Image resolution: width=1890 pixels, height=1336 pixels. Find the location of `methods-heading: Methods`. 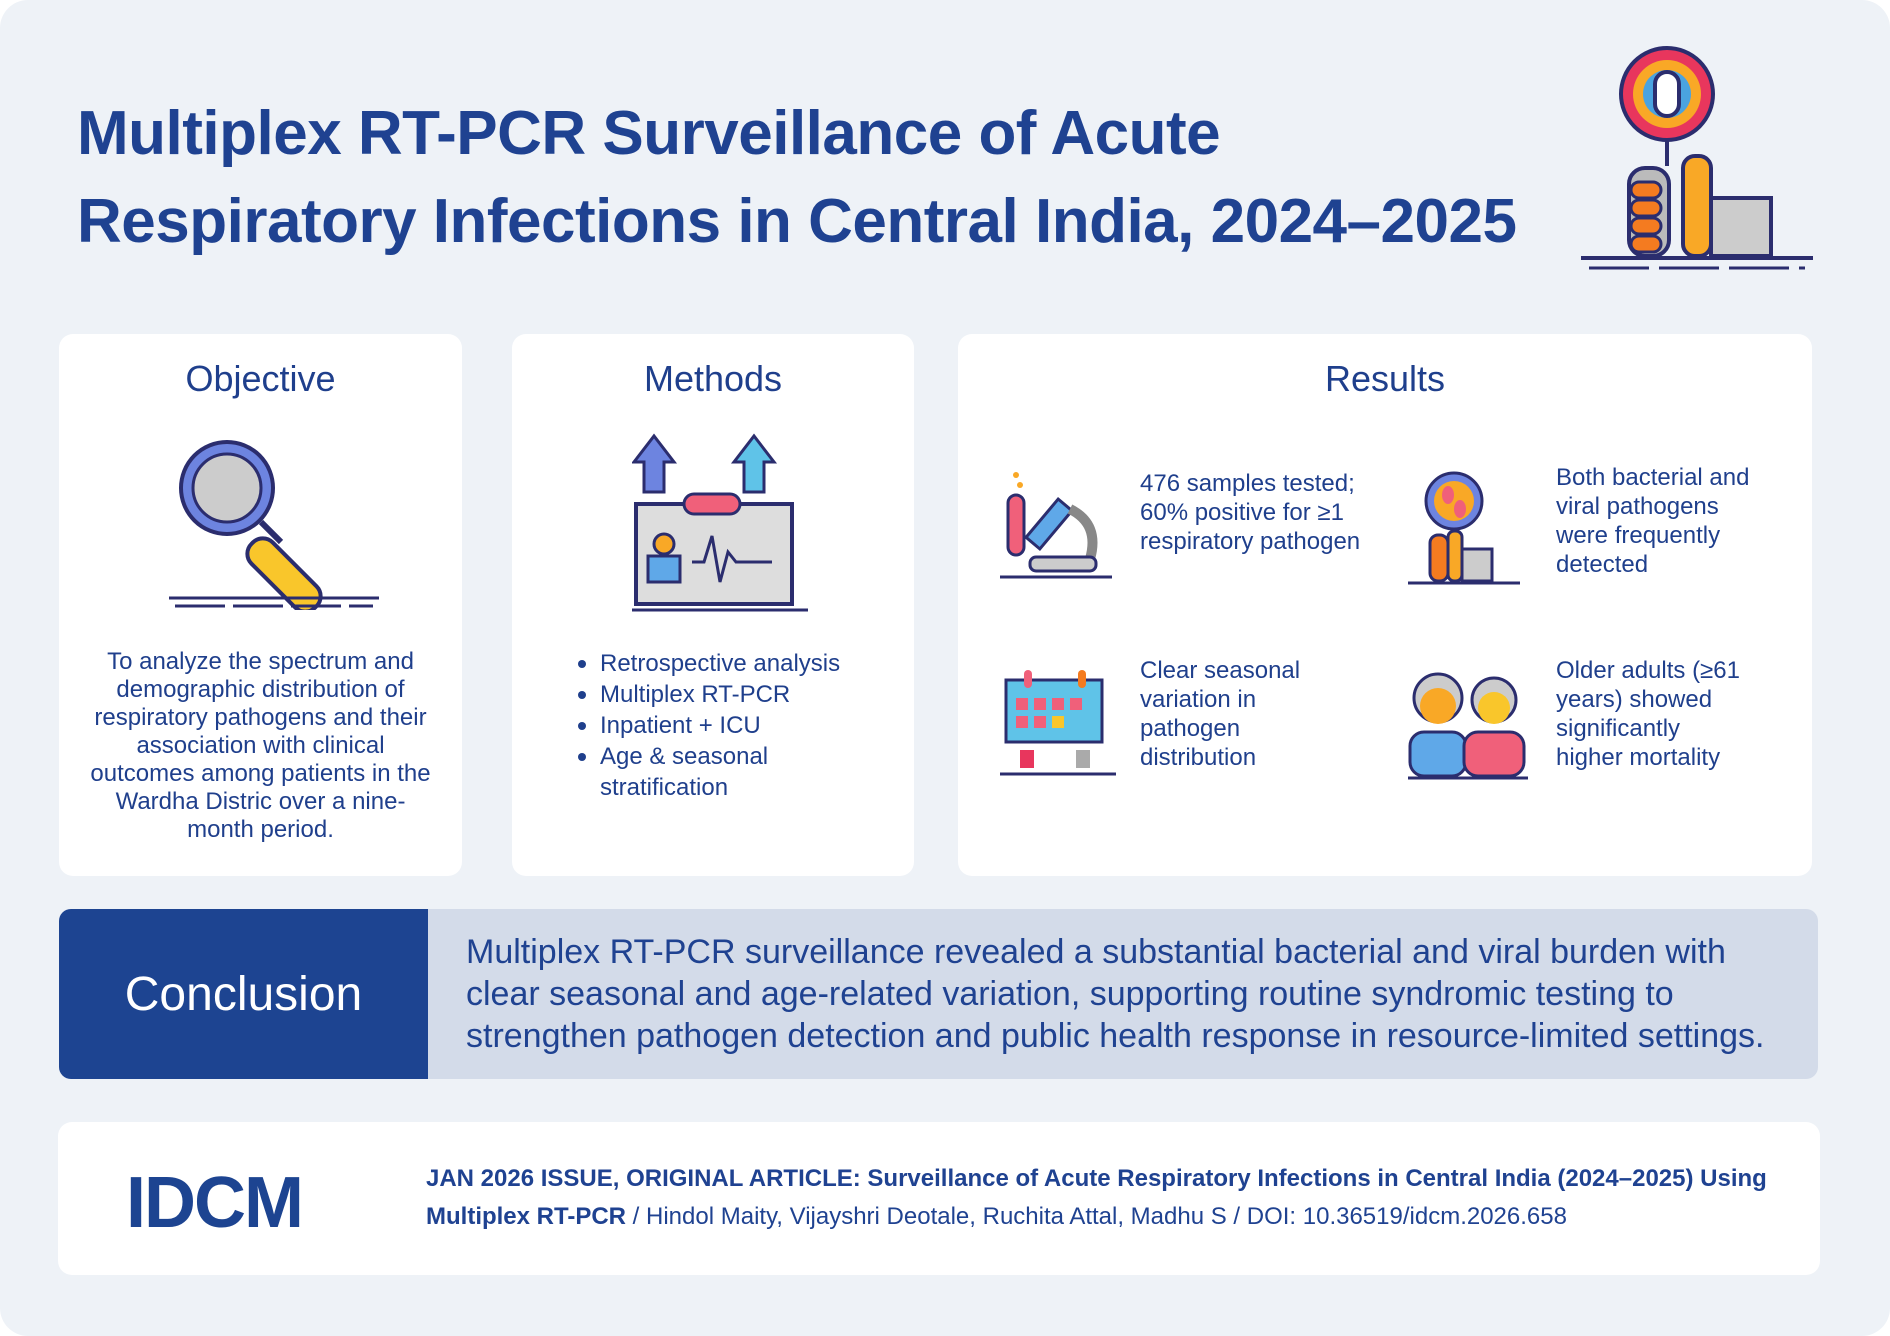

methods-heading: Methods is located at coordinates (713, 378).